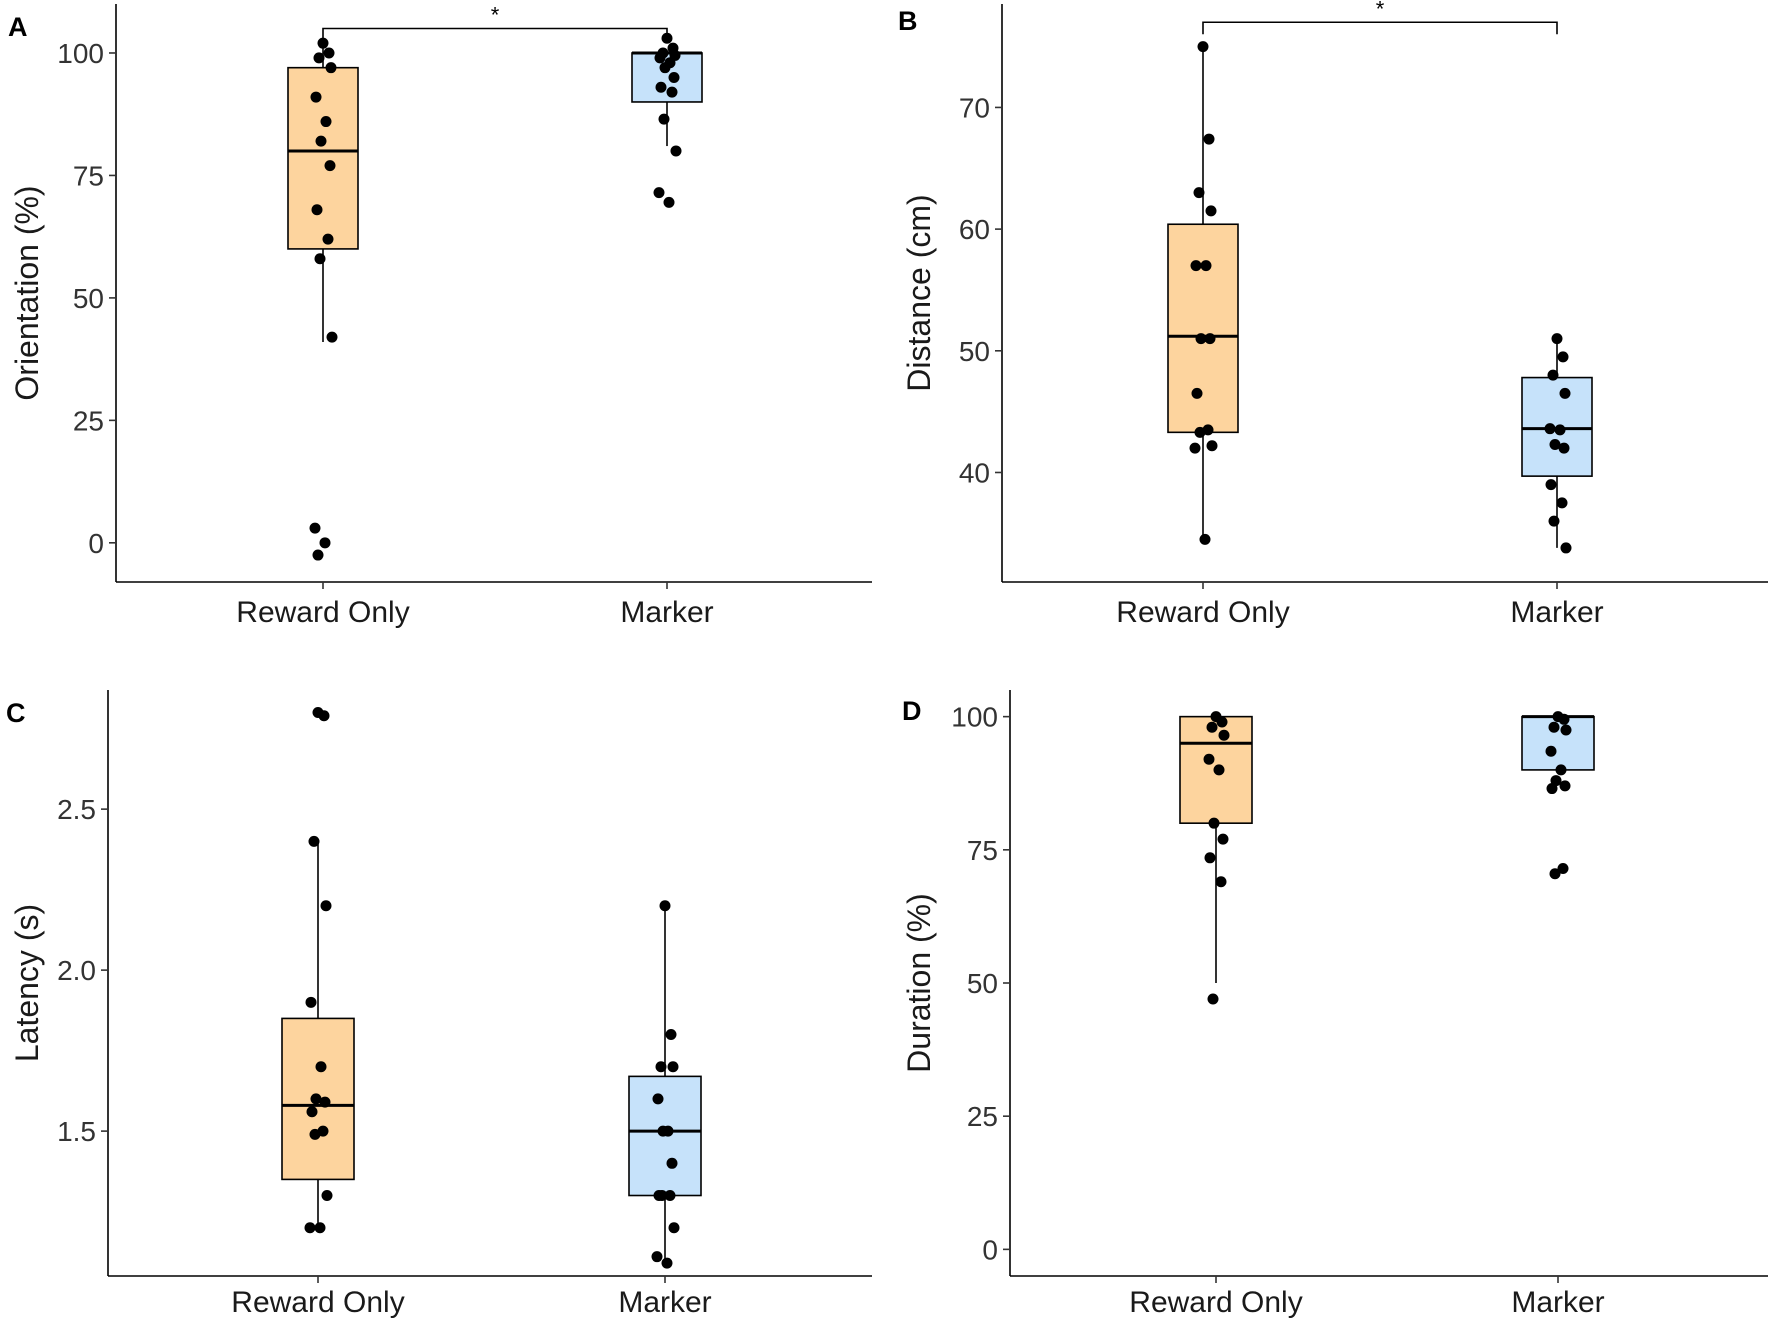 This screenshot has width=1771, height=1324. What do you see at coordinates (982, 1116) in the screenshot?
I see `y-tick-label: 25` at bounding box center [982, 1116].